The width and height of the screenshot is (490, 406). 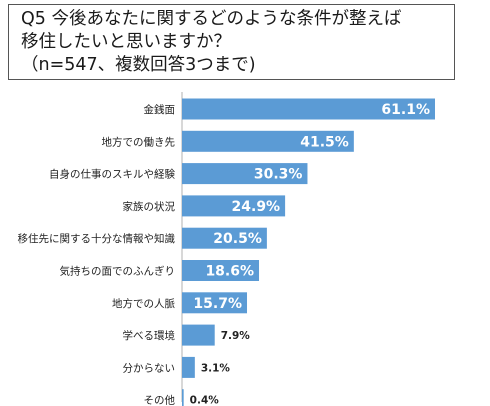 What do you see at coordinates (160, 400) in the screenshot?
I see `category-label: その他` at bounding box center [160, 400].